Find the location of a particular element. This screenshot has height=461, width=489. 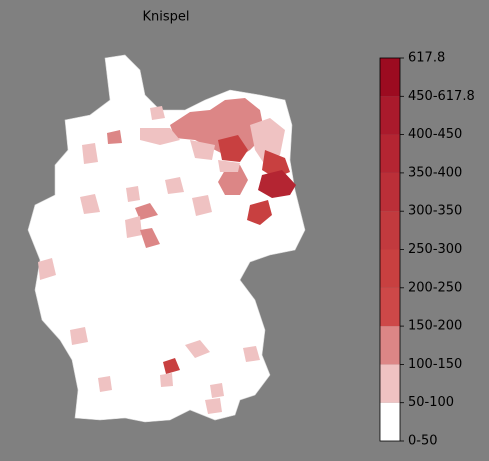

colorbar-label: 200-250 is located at coordinates (435, 287).